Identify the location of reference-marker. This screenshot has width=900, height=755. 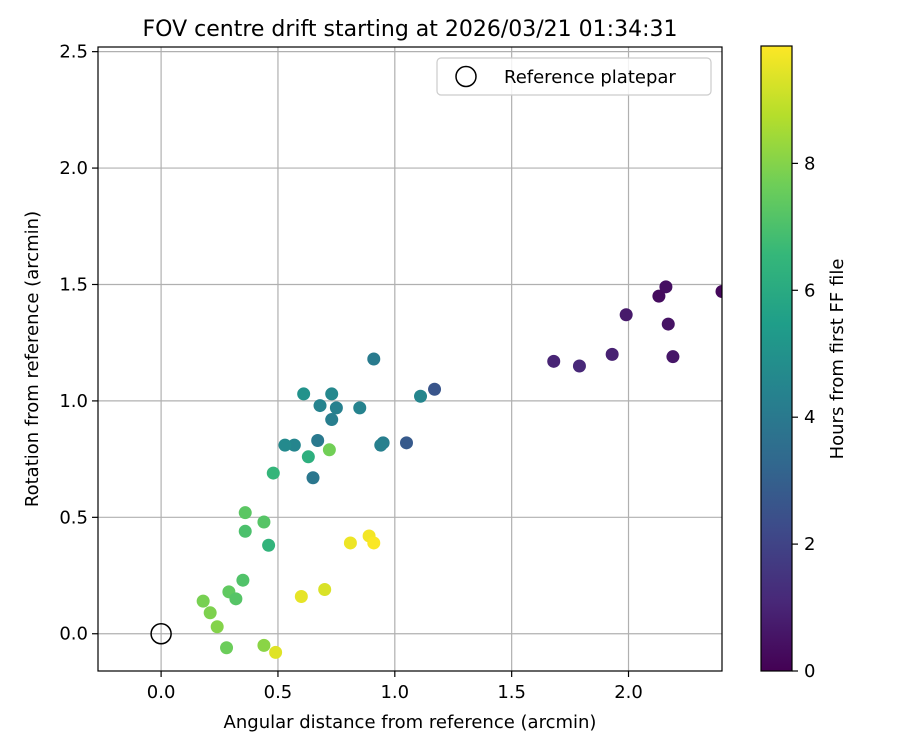
(161, 633).